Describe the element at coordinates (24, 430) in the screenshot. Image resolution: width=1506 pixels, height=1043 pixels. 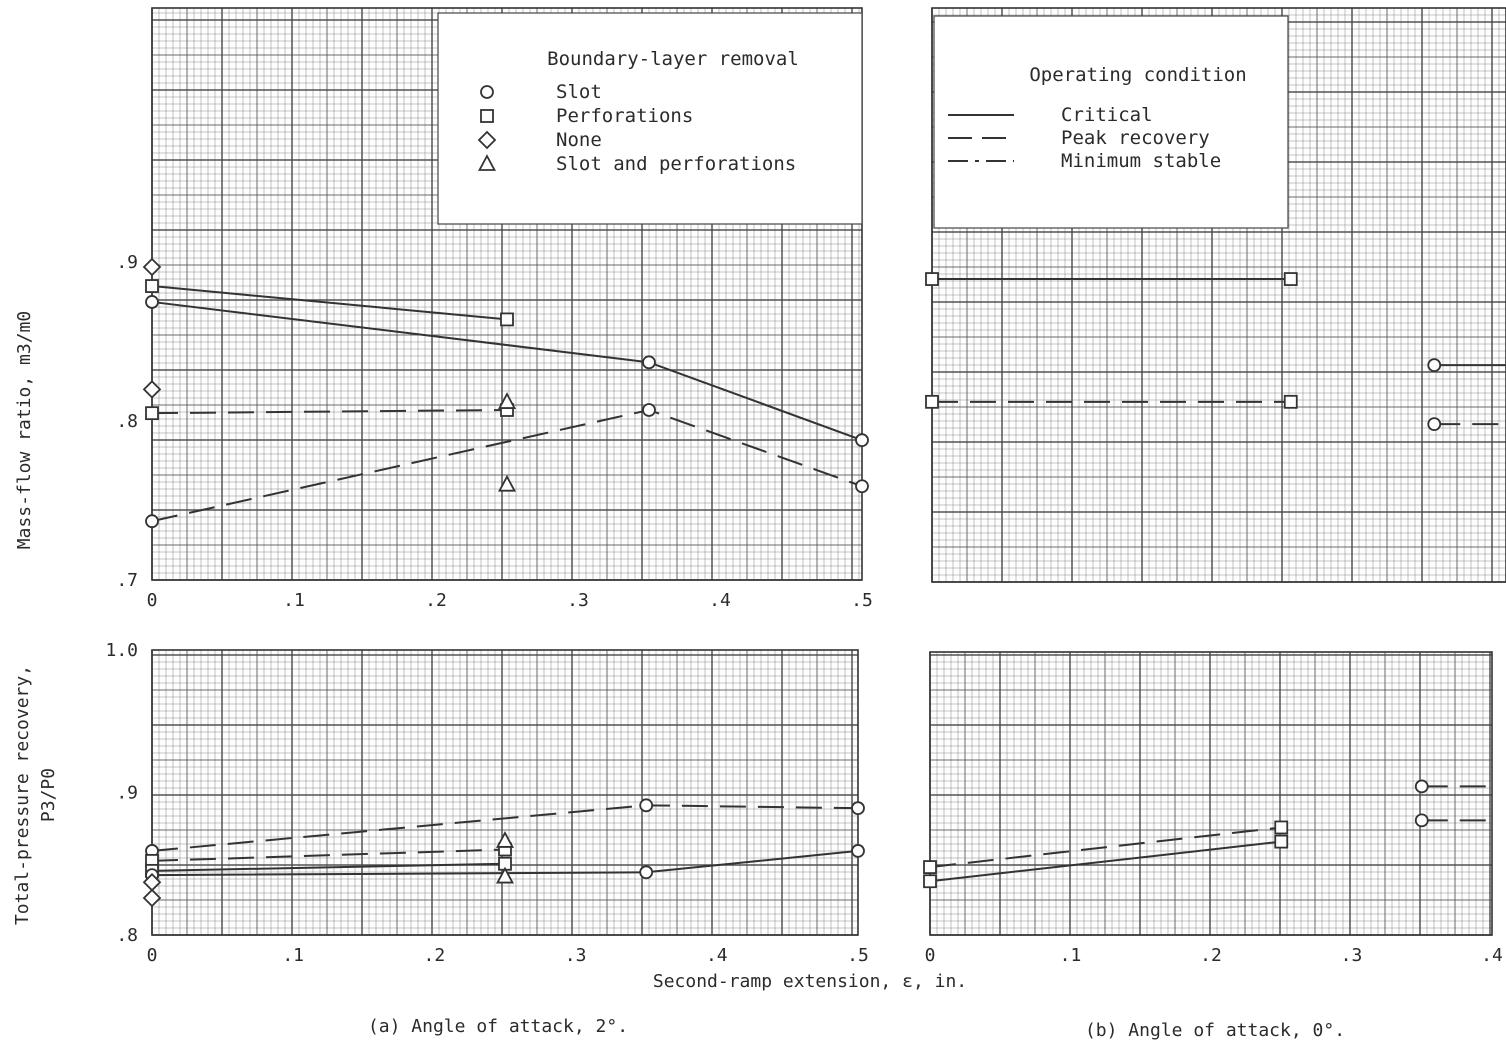
I see `y-axis-title-mass-flow: Mass-flow ratio, m3/m0` at that location.